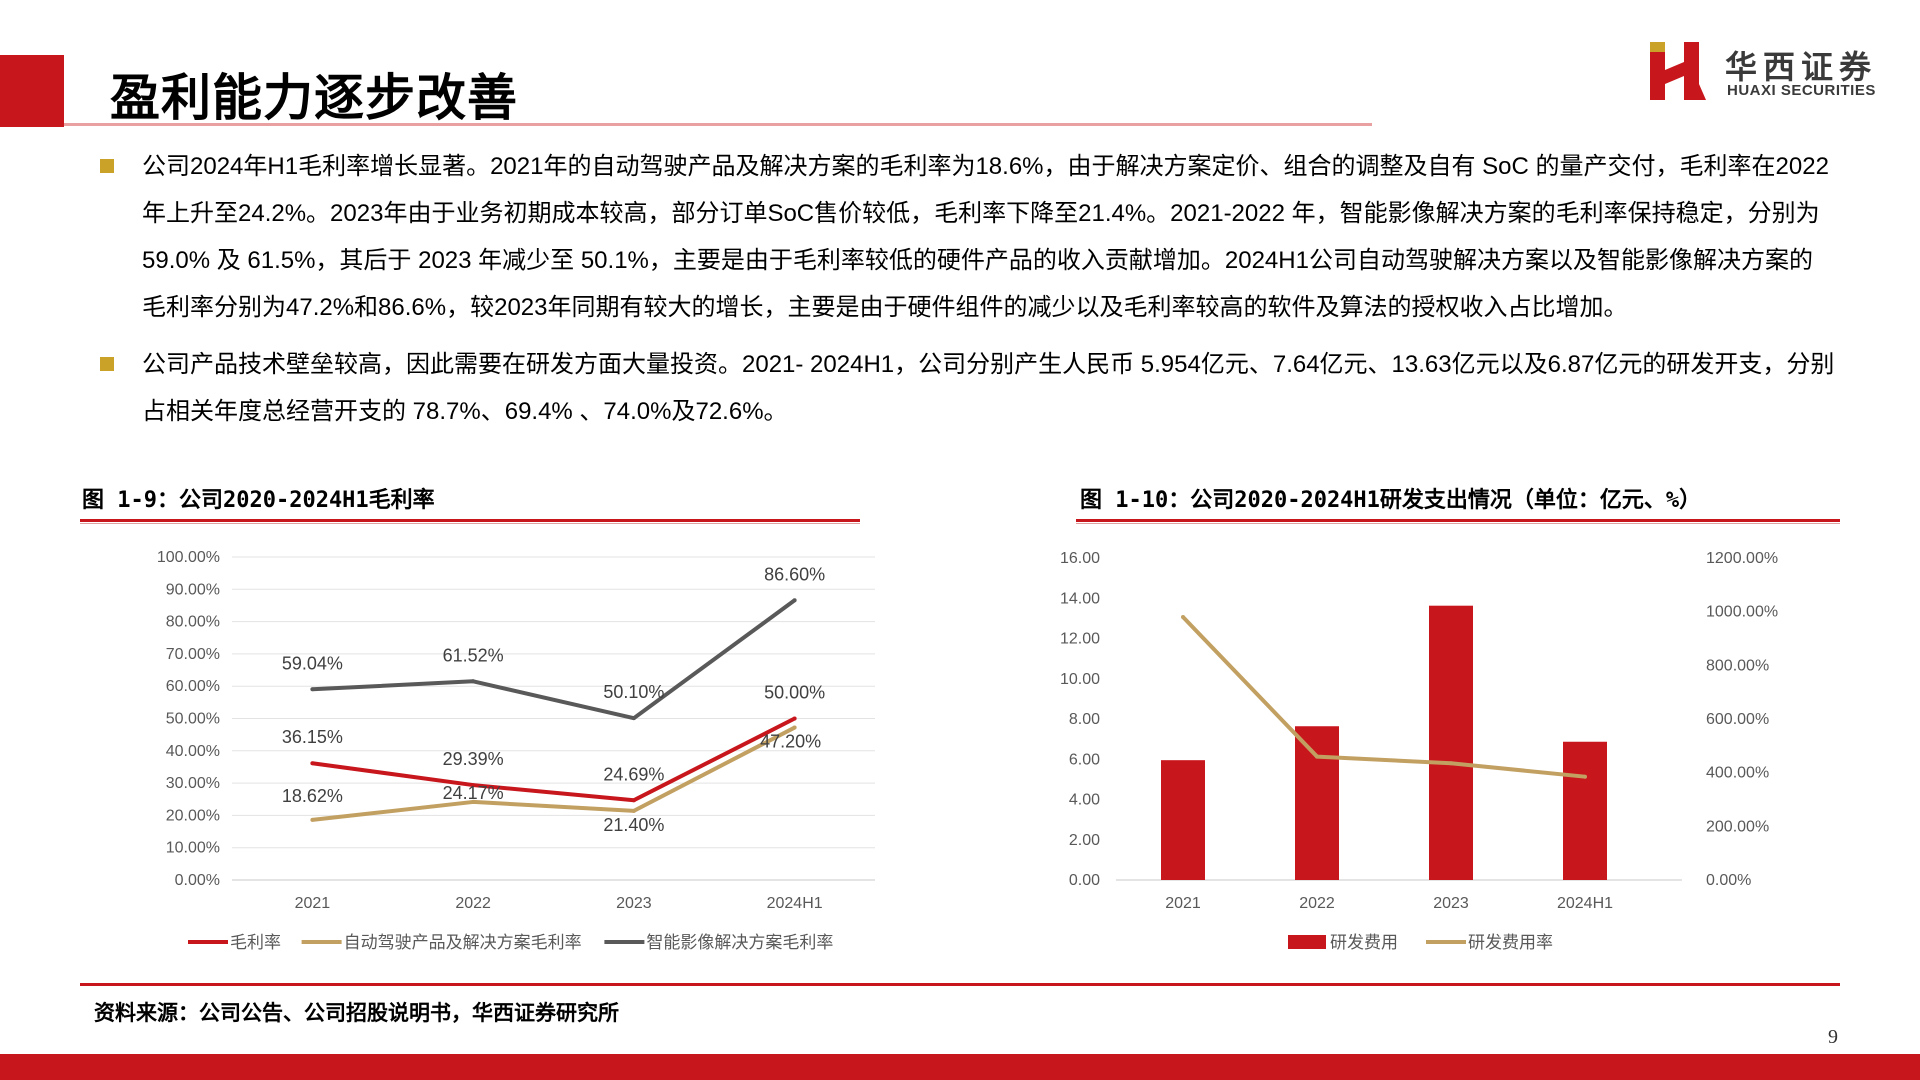 This screenshot has height=1080, width=1920. I want to click on y-tick-label: 20.00%, so click(193, 815).